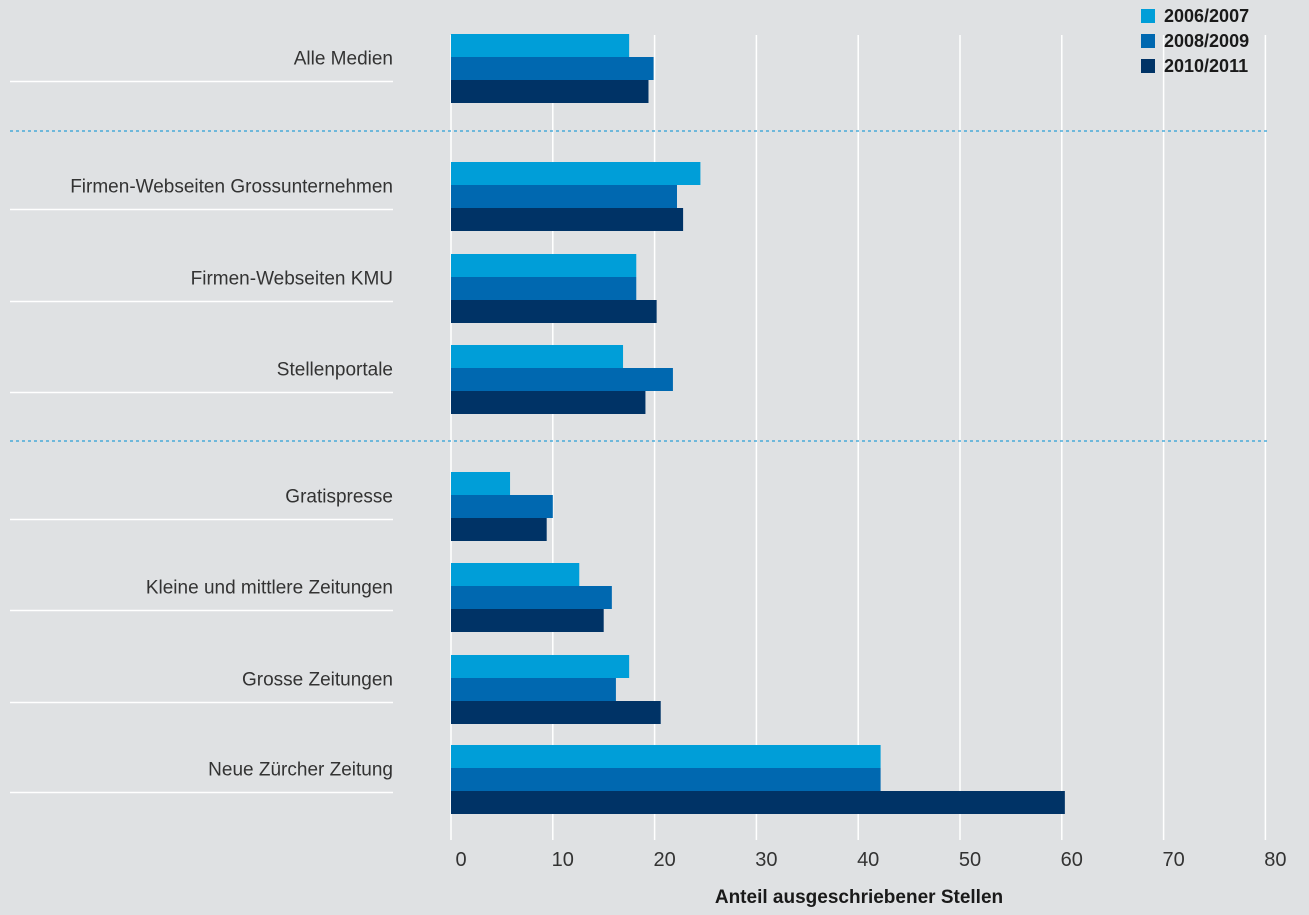  I want to click on legend-label: 2008/2009, so click(1206, 41).